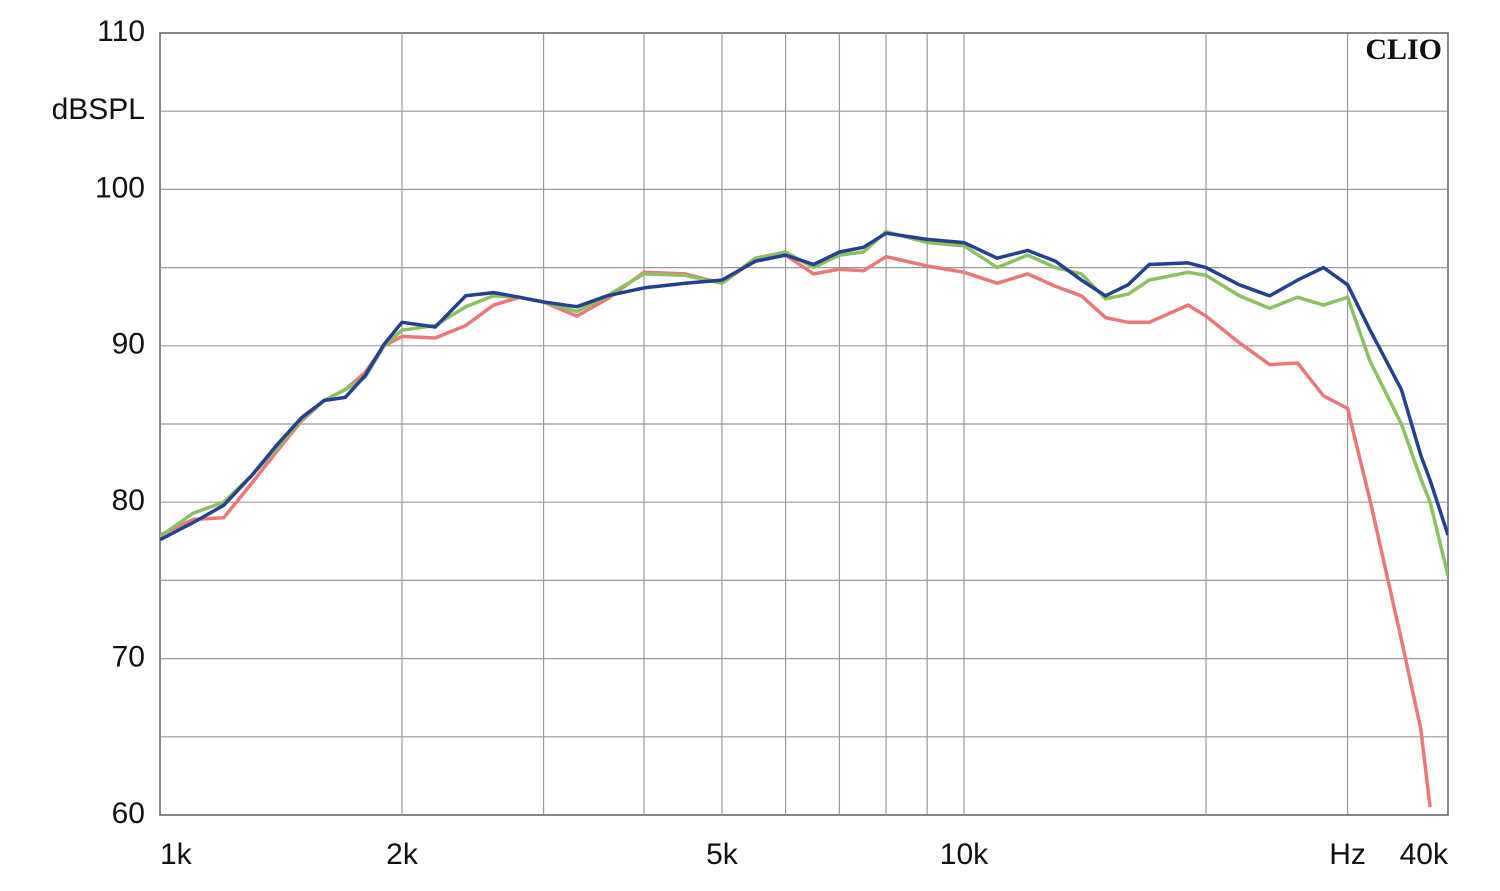  Describe the element at coordinates (1347, 854) in the screenshot. I see `x-axis-label: Hz` at that location.